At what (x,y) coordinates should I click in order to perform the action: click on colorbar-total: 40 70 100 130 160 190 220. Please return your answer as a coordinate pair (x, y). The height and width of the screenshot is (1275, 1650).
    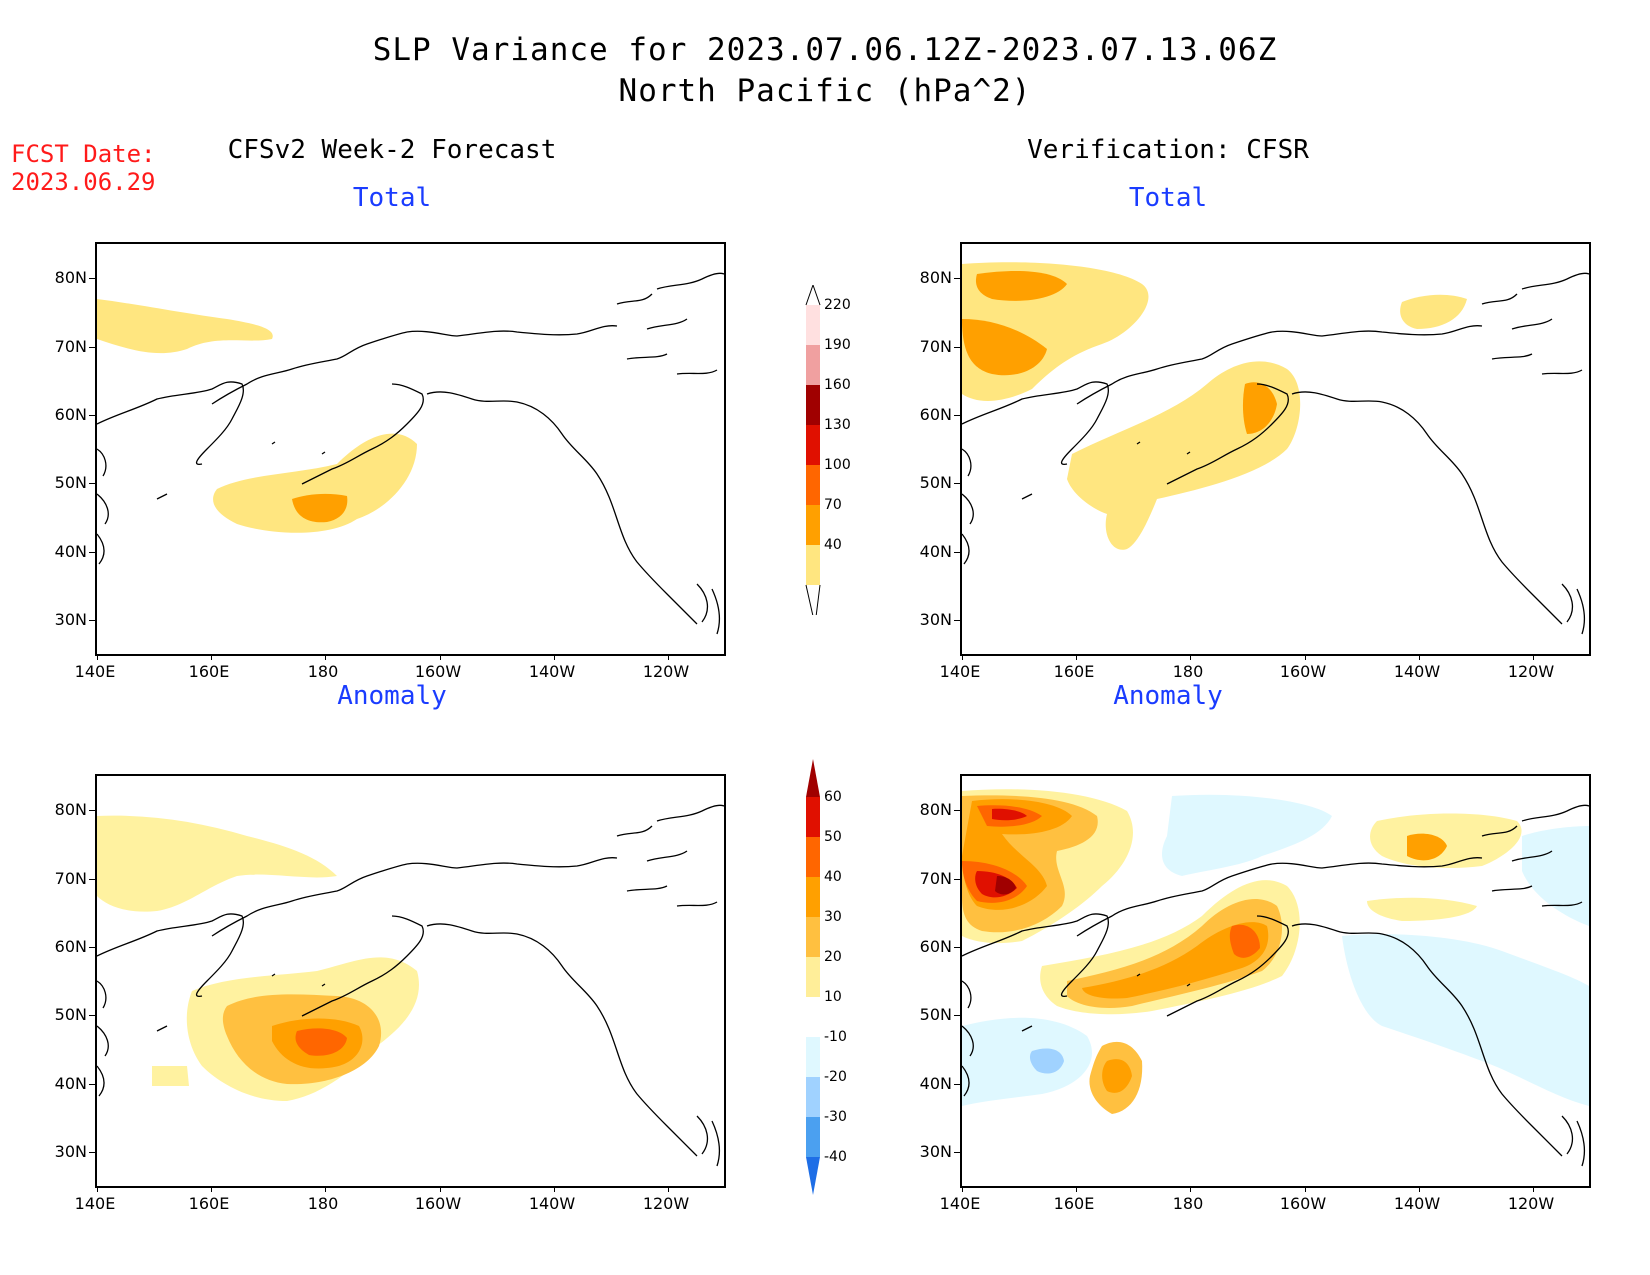
    Looking at the image, I should click on (830, 454).